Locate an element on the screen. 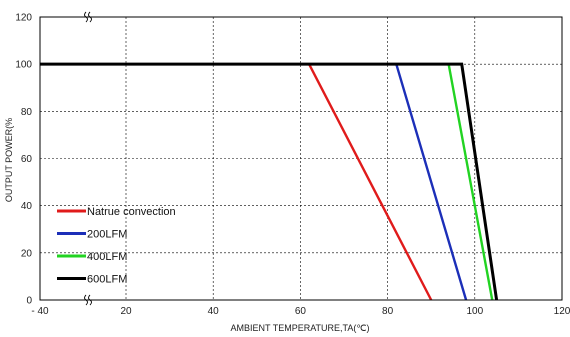 Image resolution: width=570 pixels, height=337 pixels. y-tick-label: 120 is located at coordinates (23, 18).